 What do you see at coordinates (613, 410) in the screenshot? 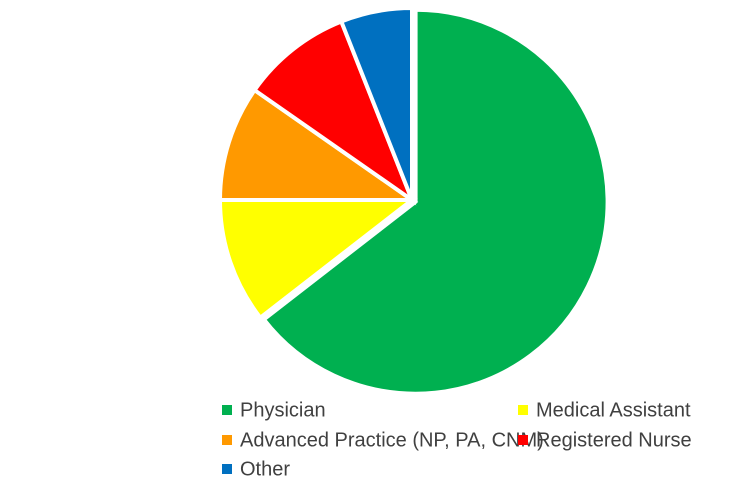
I see `legend-label: Medical Assistant` at bounding box center [613, 410].